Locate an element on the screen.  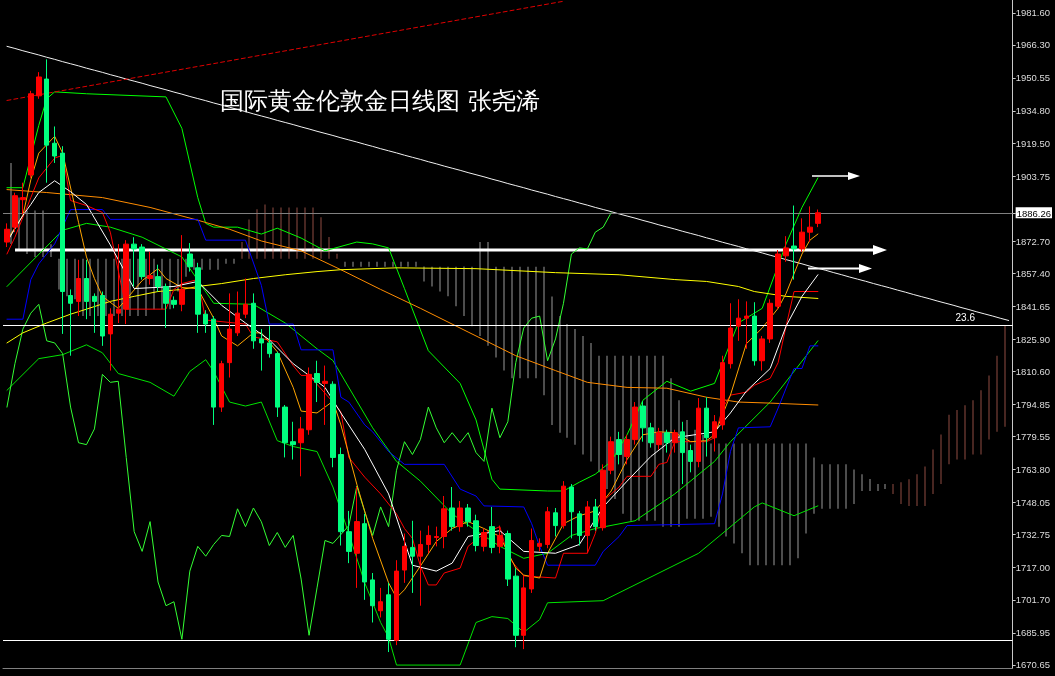
y-tick-label: 1810.60 is located at coordinates (1032, 371).